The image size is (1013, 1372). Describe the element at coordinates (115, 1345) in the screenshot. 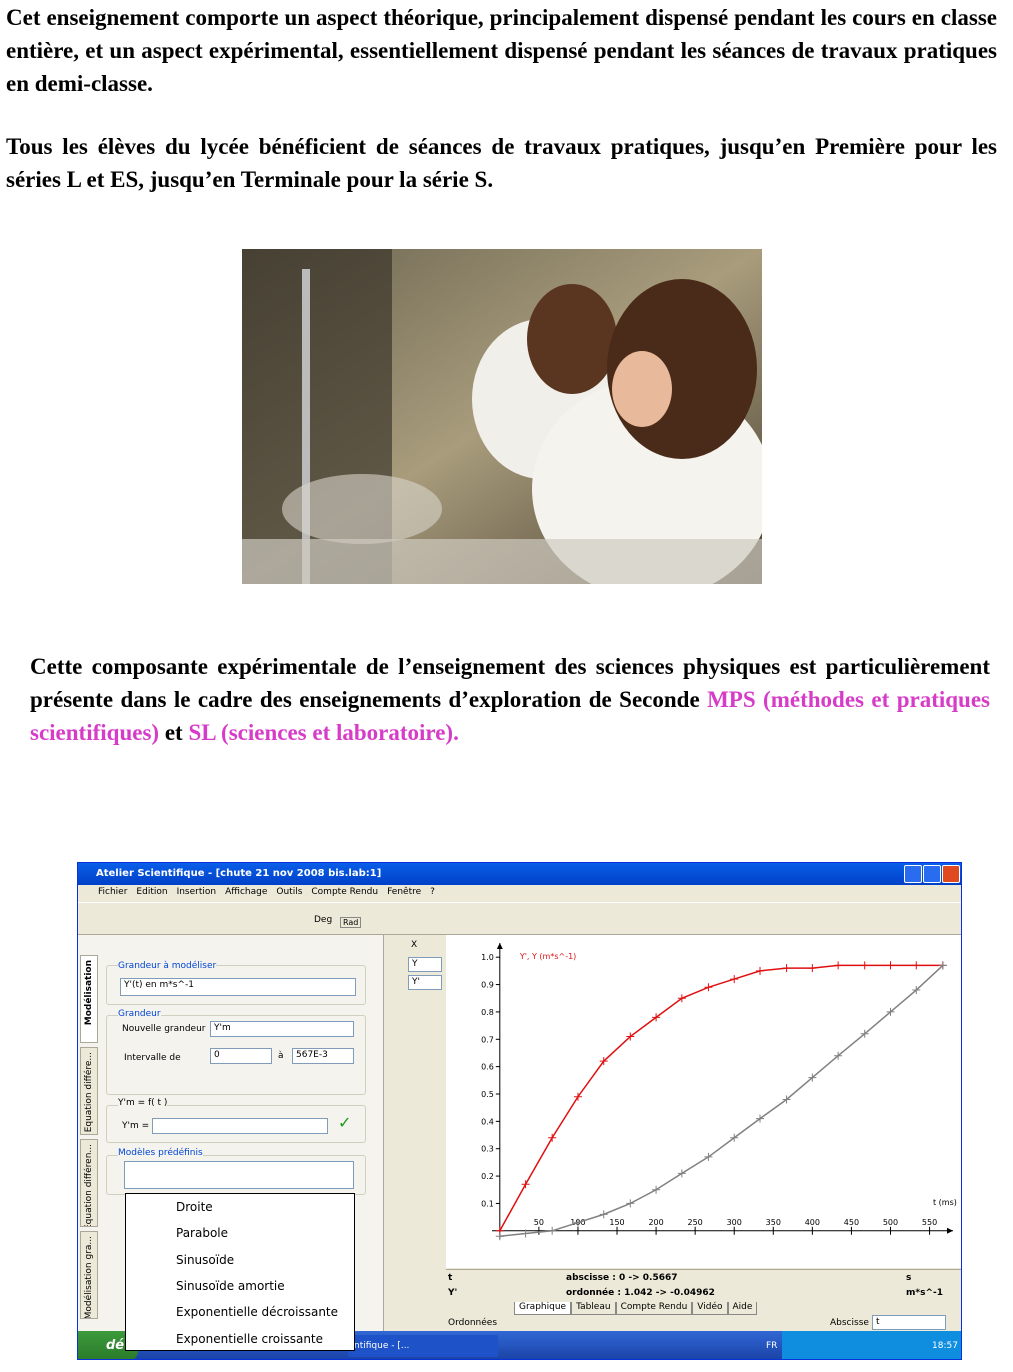

I see `start-label: dé` at that location.